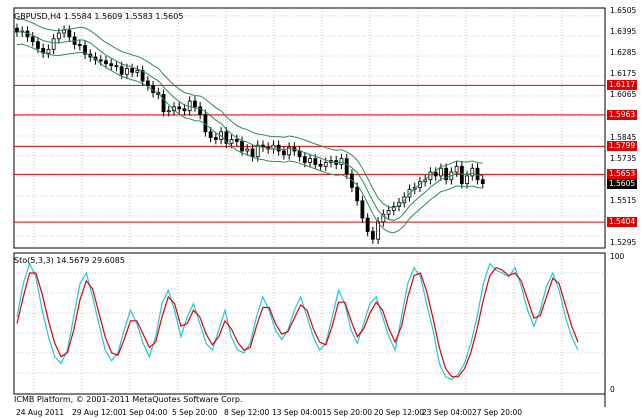 Image resolution: width=642 pixels, height=419 pixels. What do you see at coordinates (123, 16) in the screenshot?
I see `ohlc-values: 1.5584 1.5609 1.5583 1.5605` at bounding box center [123, 16].